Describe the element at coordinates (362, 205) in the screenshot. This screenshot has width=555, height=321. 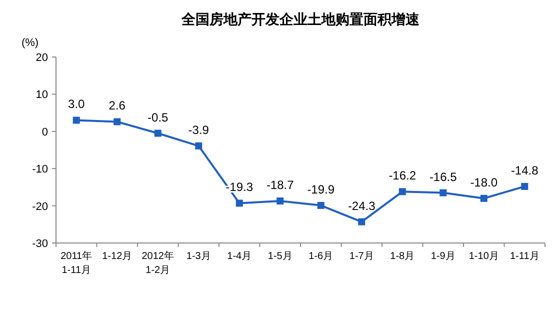
I see `data-label: -24.3` at that location.